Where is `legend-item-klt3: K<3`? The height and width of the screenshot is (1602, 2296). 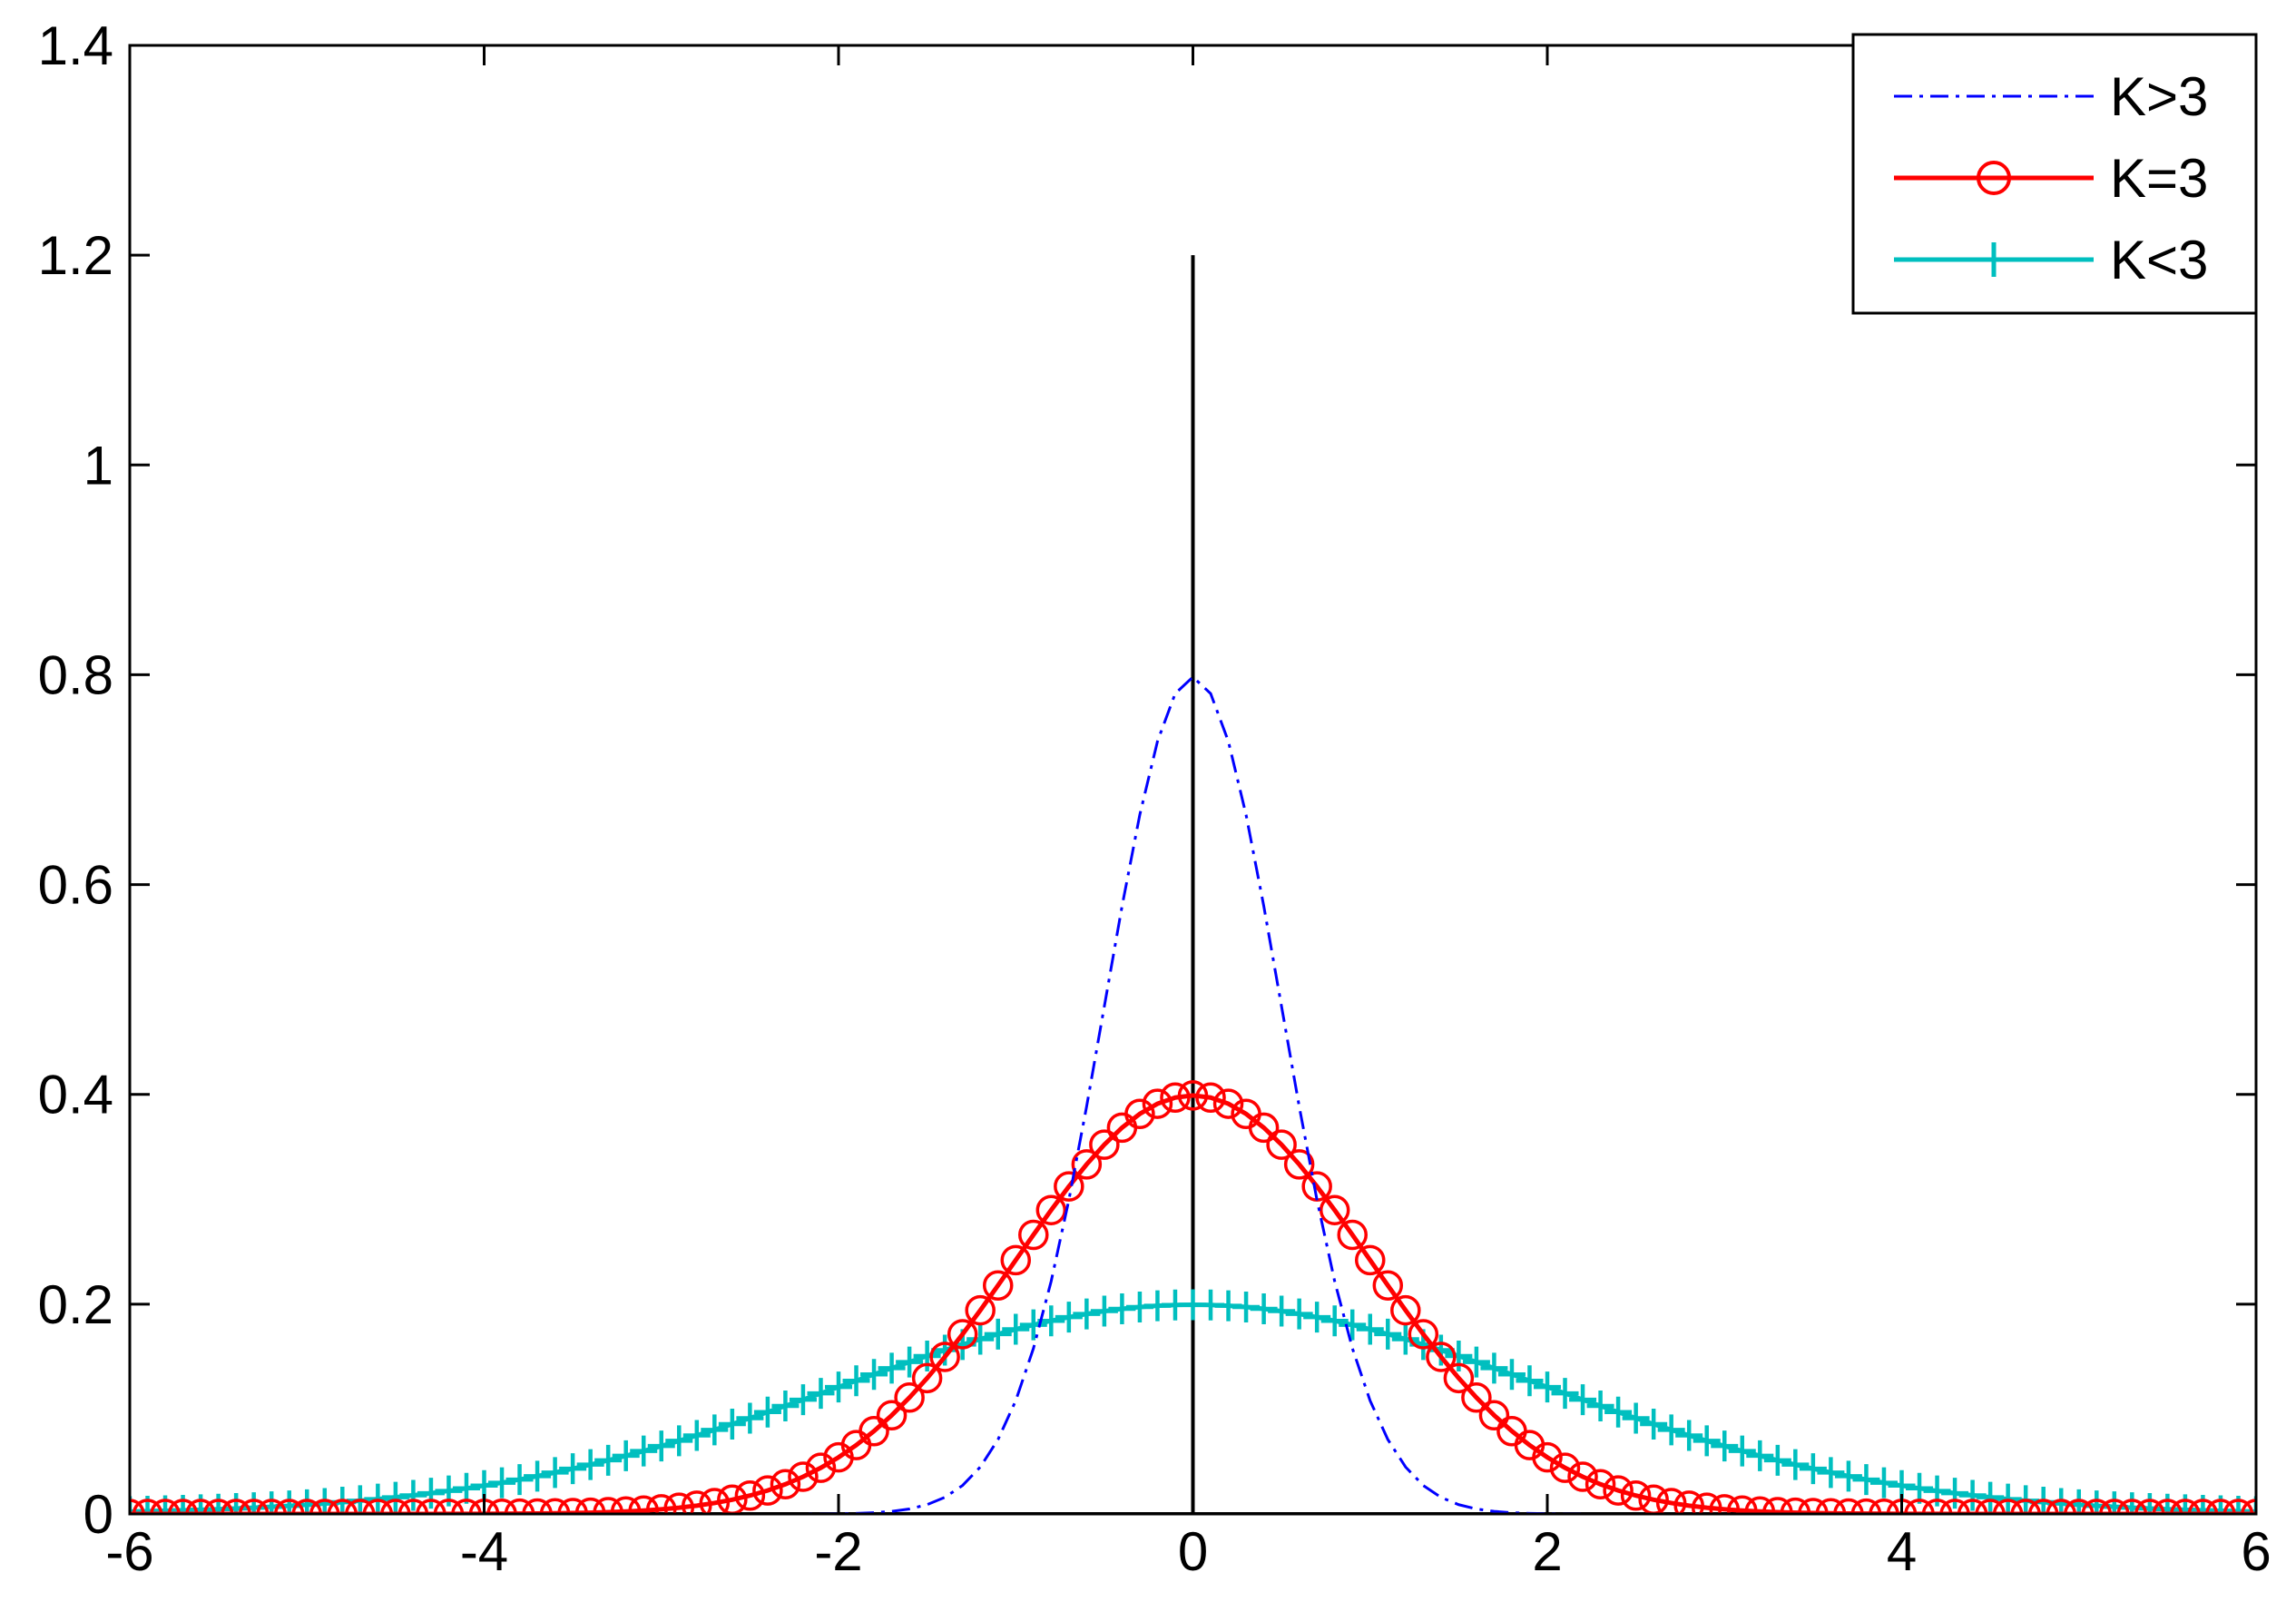 legend-item-klt3: K<3 is located at coordinates (2051, 260).